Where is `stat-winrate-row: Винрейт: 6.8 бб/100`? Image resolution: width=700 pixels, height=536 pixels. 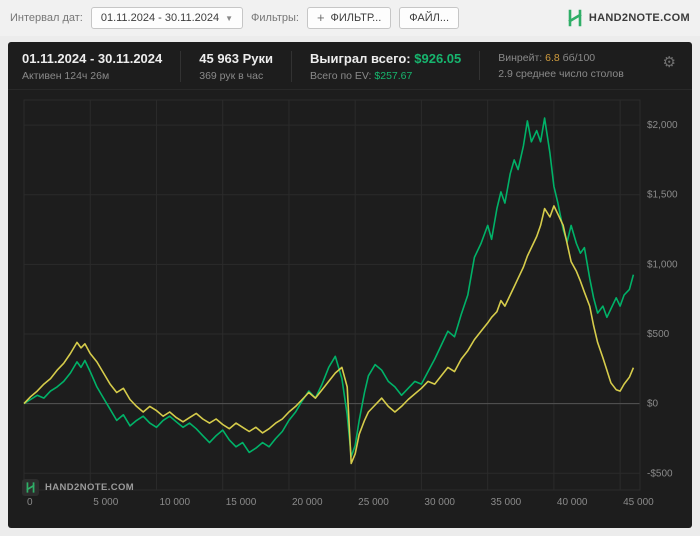 stat-winrate-row: Винрейт: 6.8 бб/100 is located at coordinates (561, 58).